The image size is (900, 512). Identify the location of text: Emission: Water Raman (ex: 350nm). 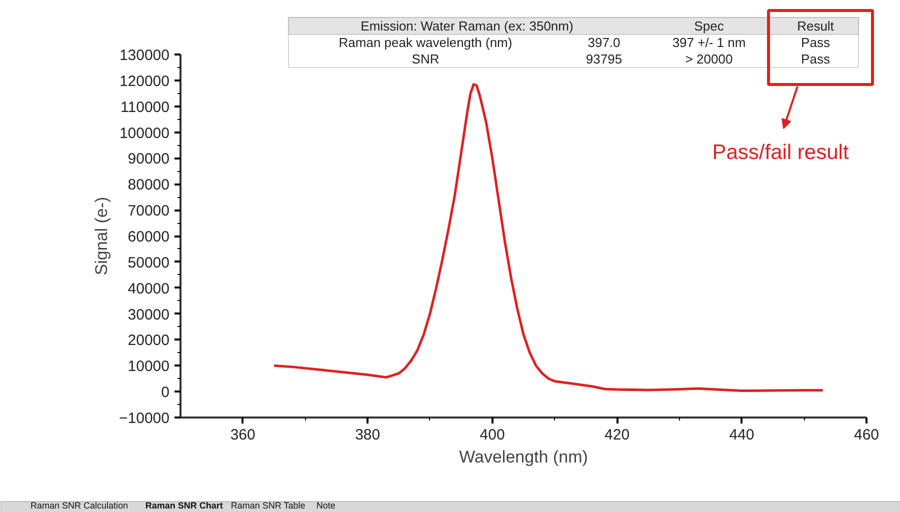
(467, 26).